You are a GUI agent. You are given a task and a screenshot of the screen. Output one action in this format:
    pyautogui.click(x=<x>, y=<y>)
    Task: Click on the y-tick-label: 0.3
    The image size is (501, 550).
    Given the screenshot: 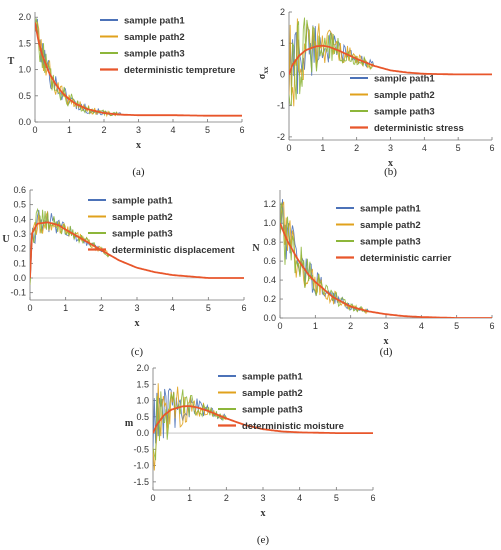 What is the action you would take?
    pyautogui.click(x=19, y=234)
    